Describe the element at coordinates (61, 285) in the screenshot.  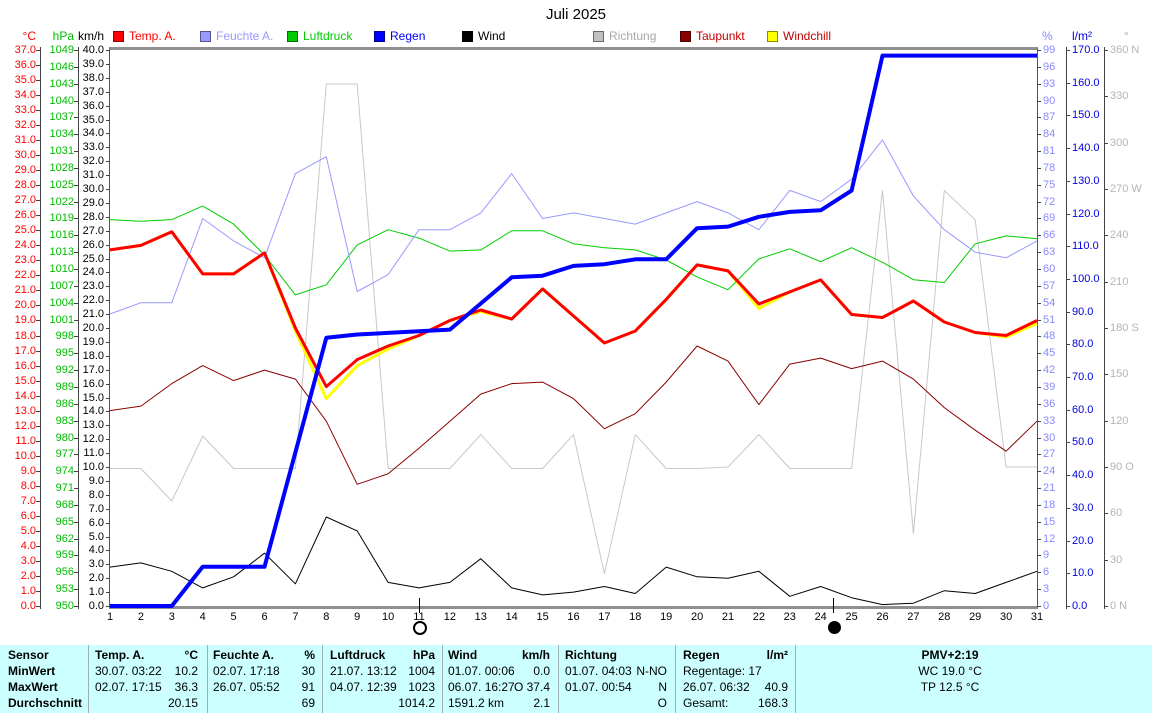
I see `axis-tick-label-hpa: 1007` at that location.